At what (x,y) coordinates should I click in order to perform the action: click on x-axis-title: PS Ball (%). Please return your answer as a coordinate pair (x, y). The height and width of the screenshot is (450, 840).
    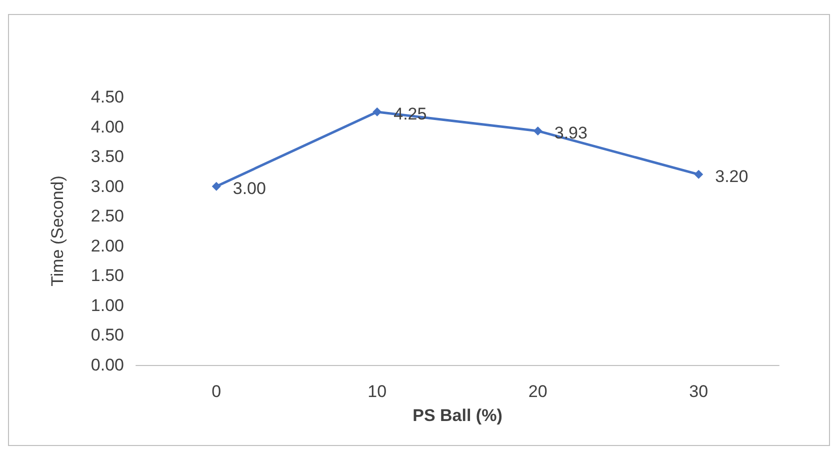
    Looking at the image, I should click on (457, 415).